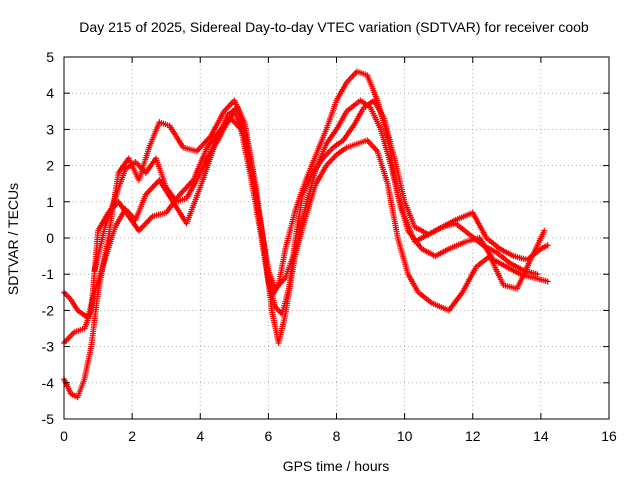  Describe the element at coordinates (50, 238) in the screenshot. I see `y-tick-label: 0` at that location.